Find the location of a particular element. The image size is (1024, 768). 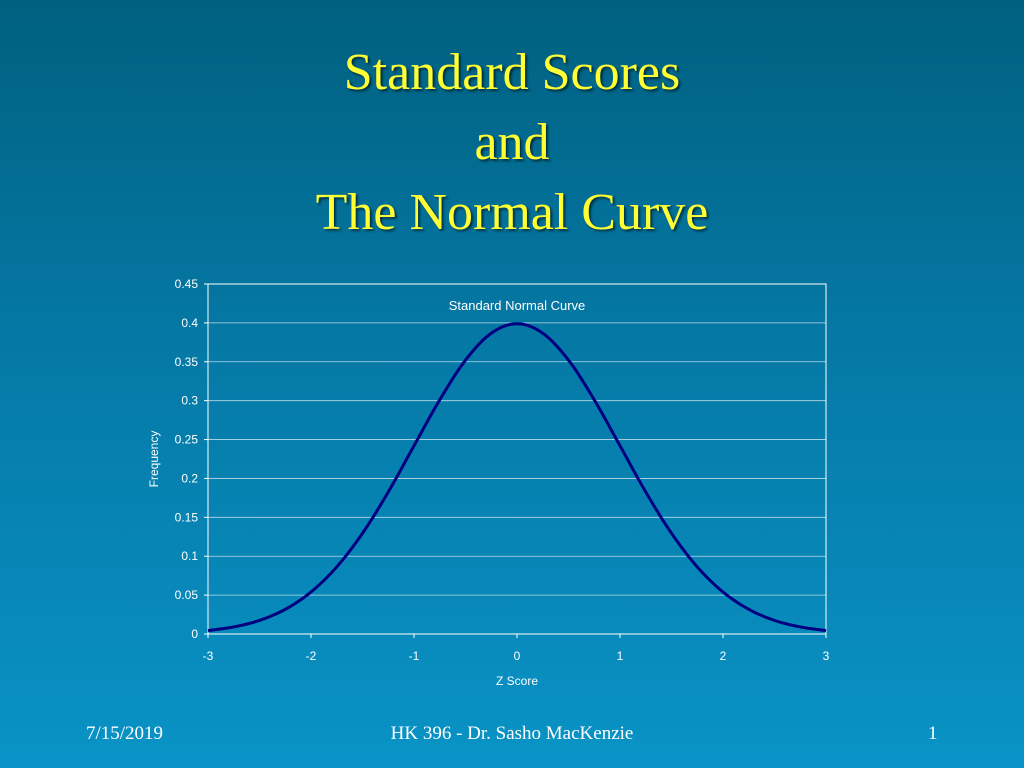

x-axis-label: Z Score is located at coordinates (517, 681).